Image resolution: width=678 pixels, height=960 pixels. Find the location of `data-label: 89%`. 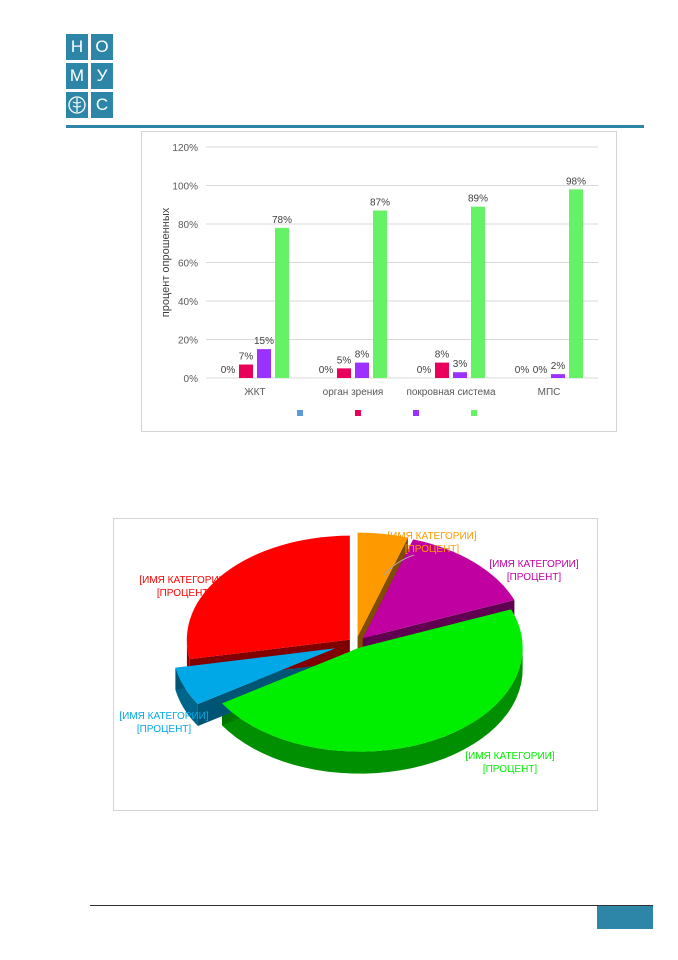

data-label: 89% is located at coordinates (478, 199).